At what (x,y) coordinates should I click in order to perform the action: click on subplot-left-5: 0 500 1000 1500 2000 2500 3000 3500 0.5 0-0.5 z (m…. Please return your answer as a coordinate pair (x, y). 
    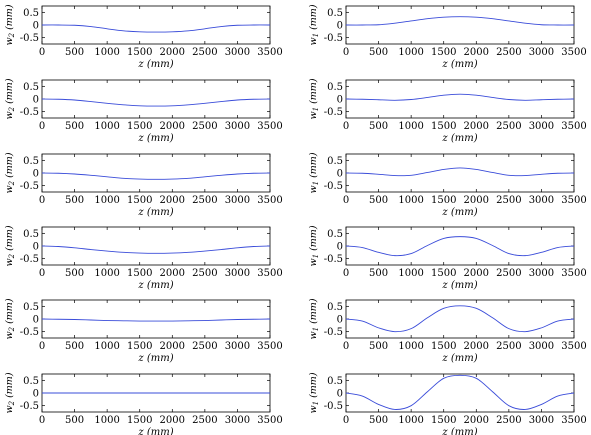
    Looking at the image, I should click on (143, 331).